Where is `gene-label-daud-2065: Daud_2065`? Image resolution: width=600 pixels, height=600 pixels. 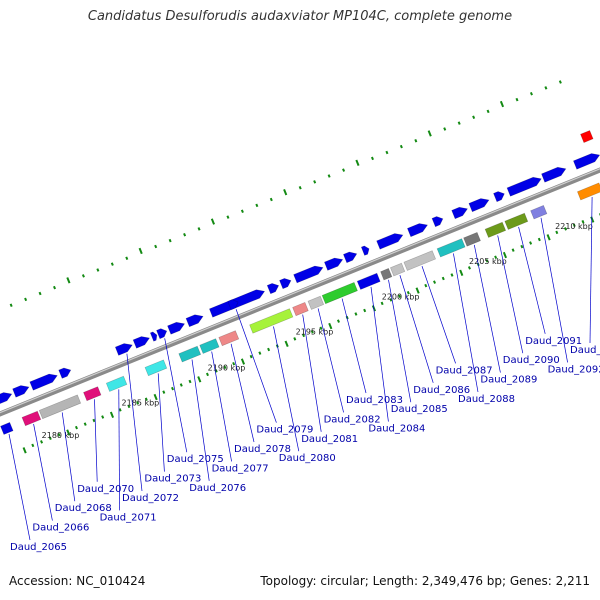 gene-label-daud-2065: Daud_2065 is located at coordinates (38, 547).